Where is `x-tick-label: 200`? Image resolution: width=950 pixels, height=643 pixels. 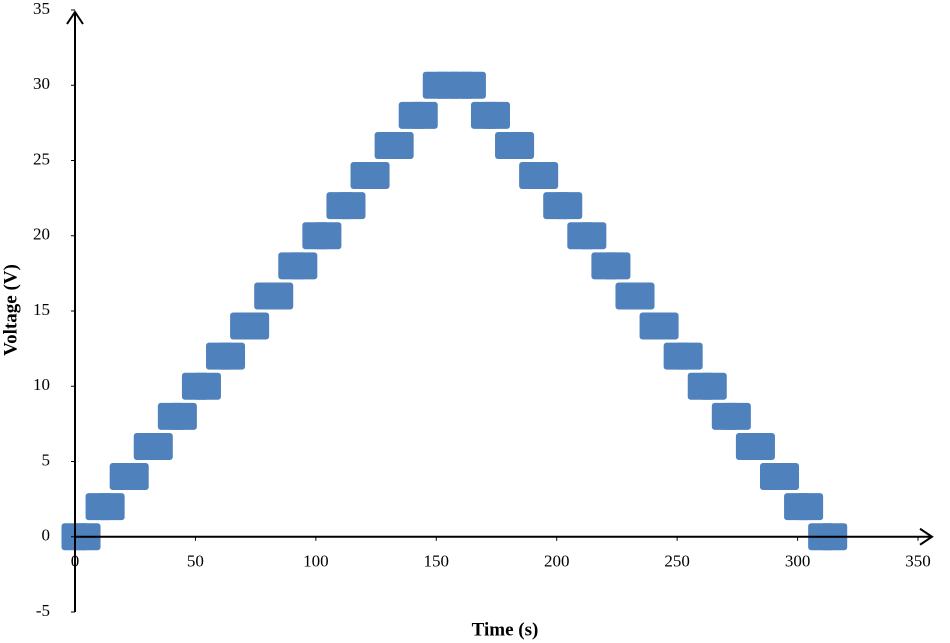 x-tick-label: 200 is located at coordinates (557, 561).